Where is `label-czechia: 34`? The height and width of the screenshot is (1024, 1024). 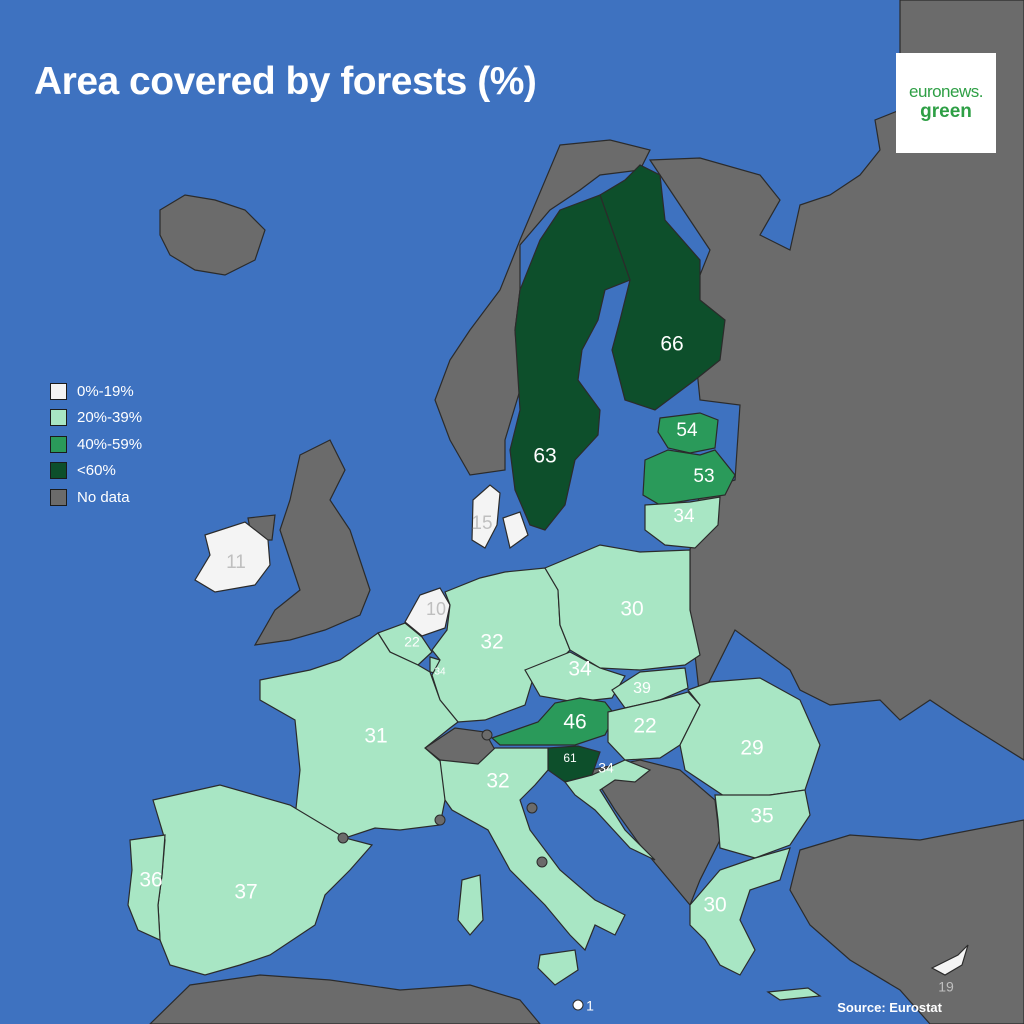 label-czechia: 34 is located at coordinates (580, 669).